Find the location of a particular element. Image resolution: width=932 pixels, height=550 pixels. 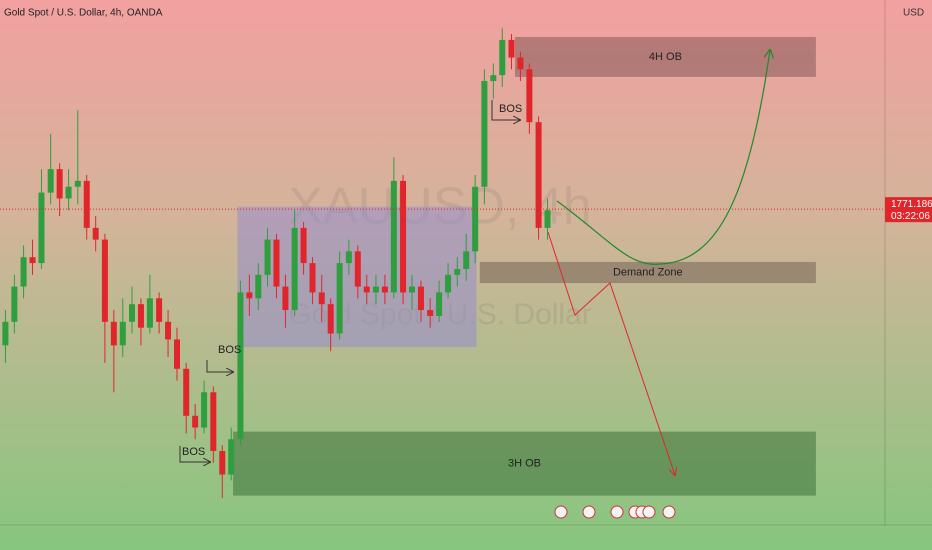

projection-down is located at coordinates (611, 353).